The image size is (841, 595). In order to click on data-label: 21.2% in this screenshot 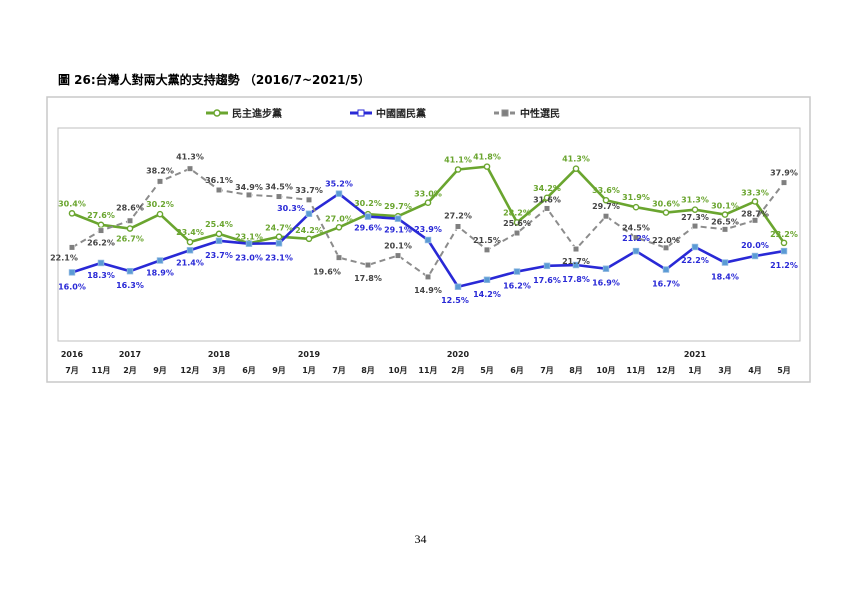, I will do `click(784, 265)`.